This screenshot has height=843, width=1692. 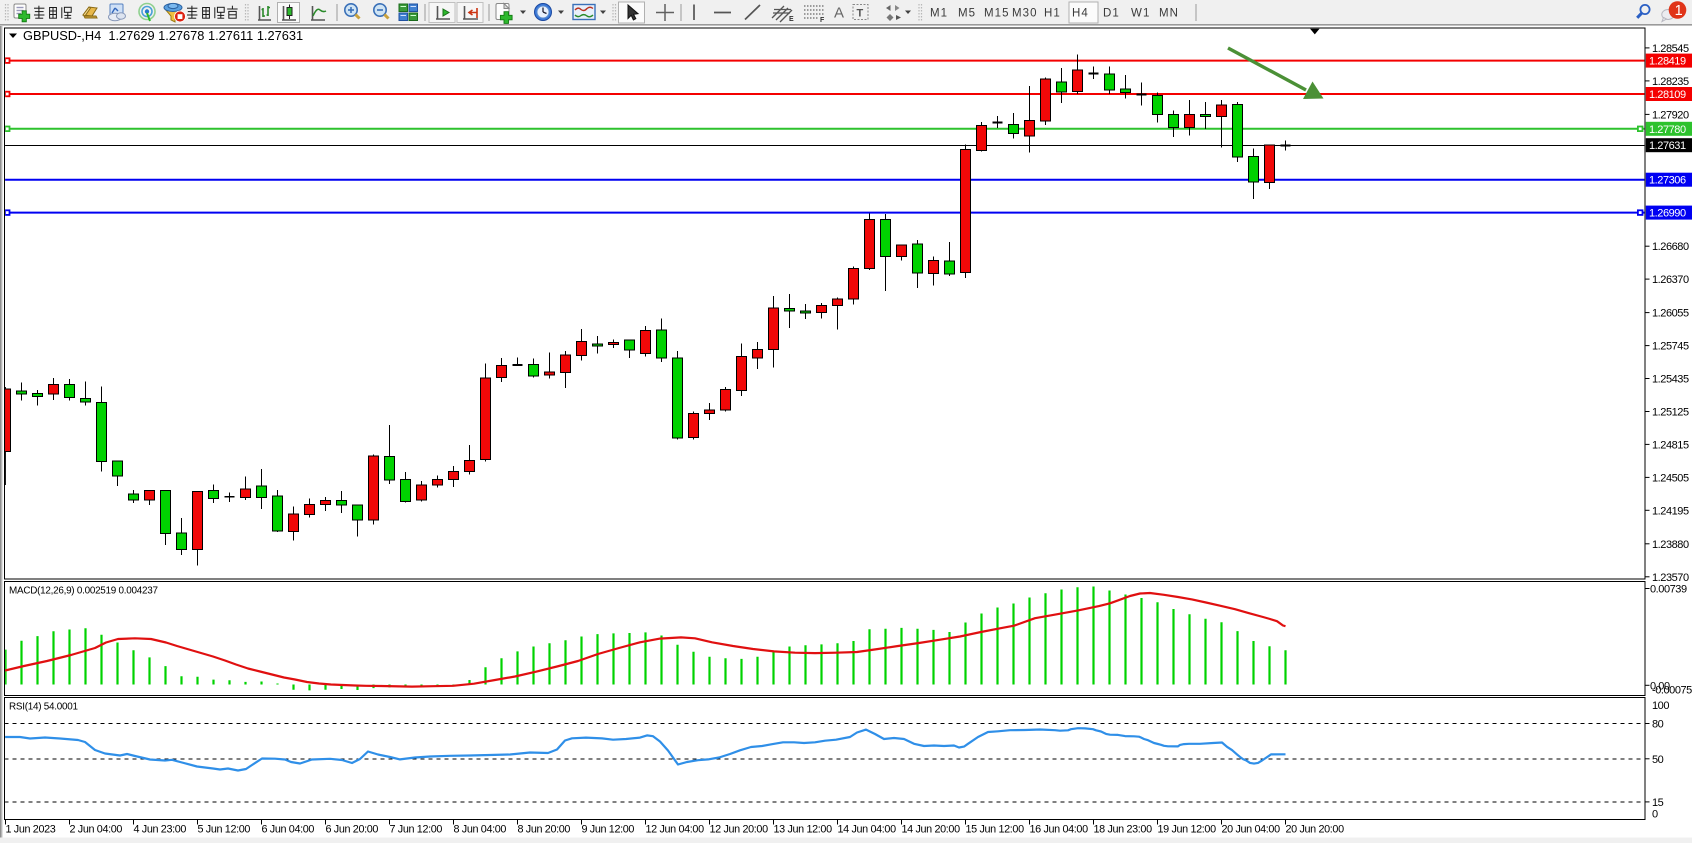 What do you see at coordinates (288, 830) in the screenshot?
I see `svg-text: 6 Jun 04:00` at bounding box center [288, 830].